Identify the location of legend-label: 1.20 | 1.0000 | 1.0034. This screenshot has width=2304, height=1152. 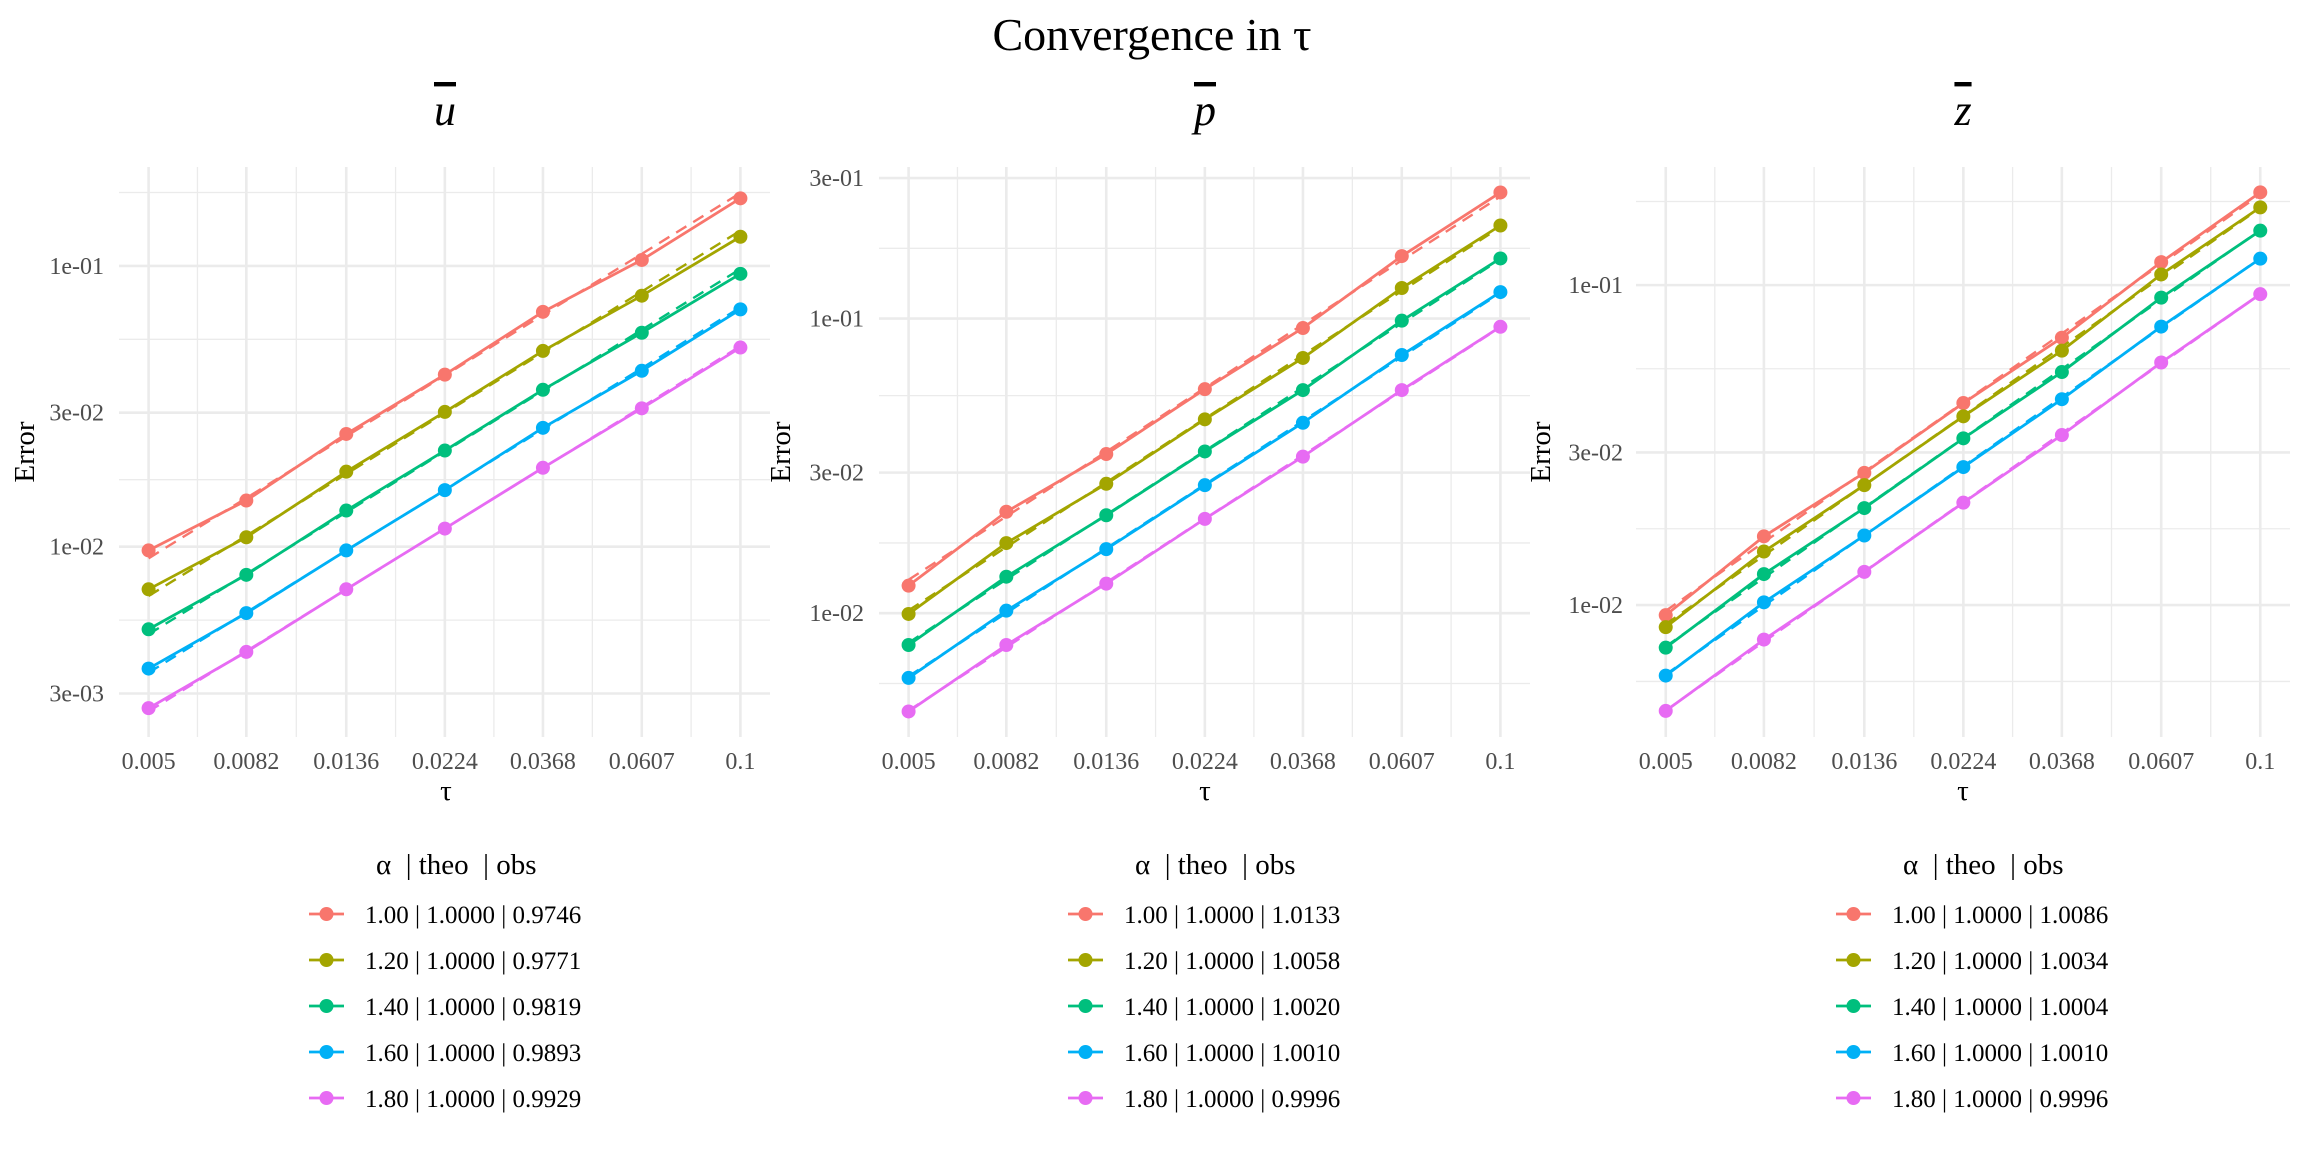
(2000, 961).